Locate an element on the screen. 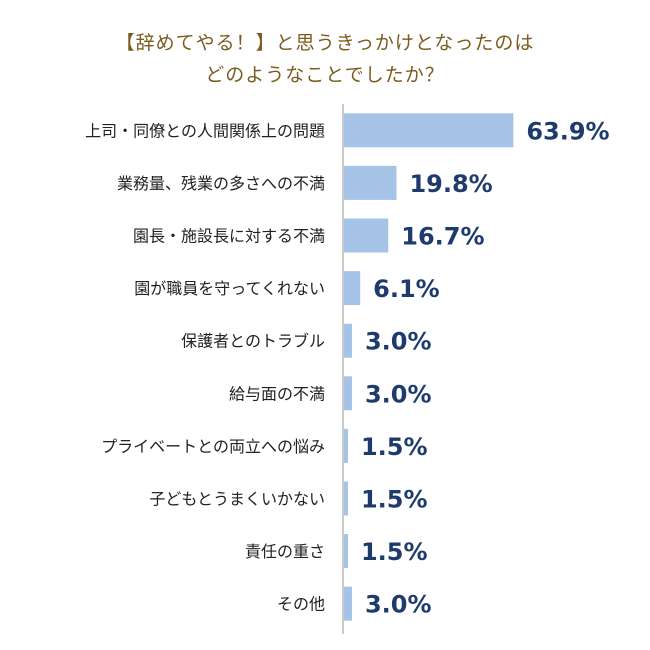 The height and width of the screenshot is (650, 650). value-label: 63.9% is located at coordinates (567, 131).